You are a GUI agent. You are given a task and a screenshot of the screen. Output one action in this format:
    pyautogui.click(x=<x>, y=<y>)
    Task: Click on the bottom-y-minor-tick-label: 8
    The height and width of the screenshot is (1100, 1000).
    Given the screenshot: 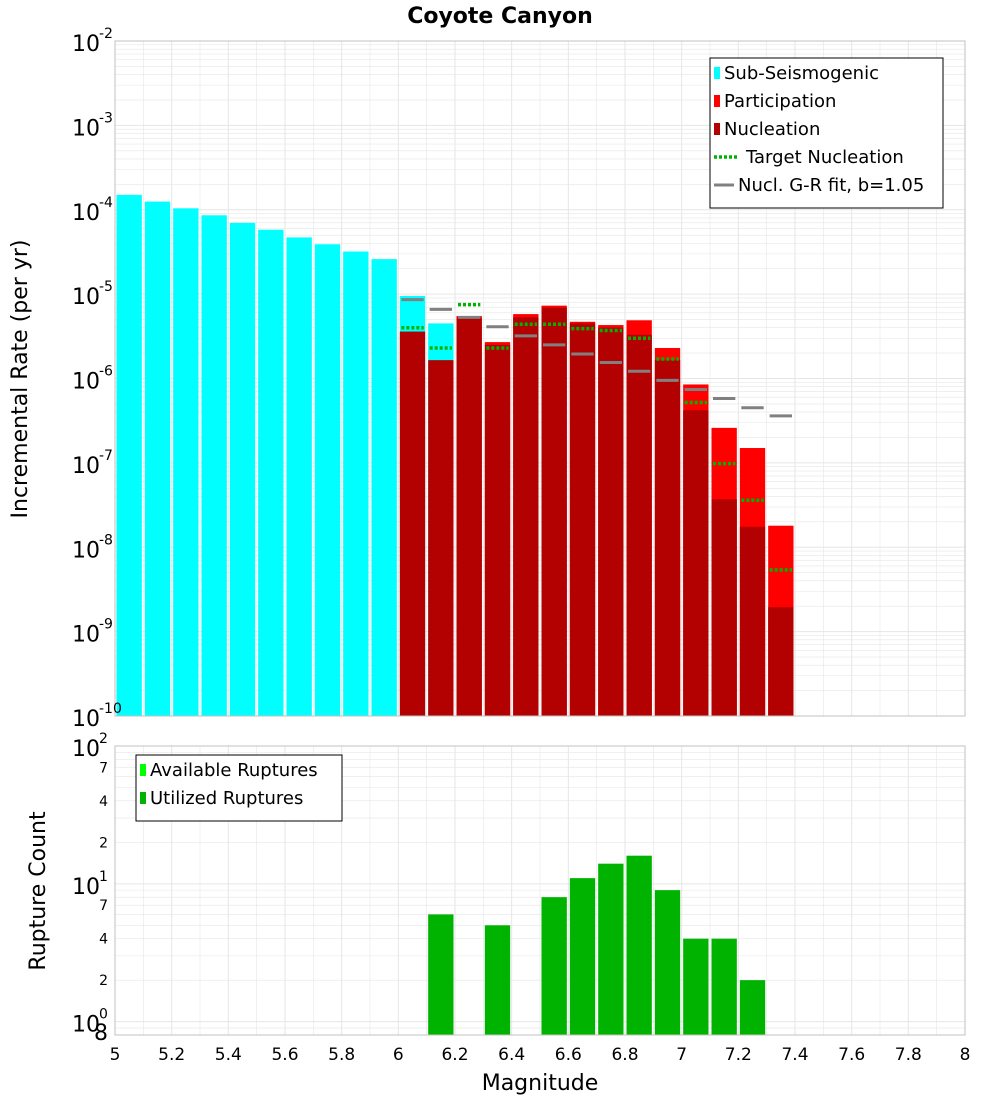 What is the action you would take?
    pyautogui.click(x=101, y=1033)
    